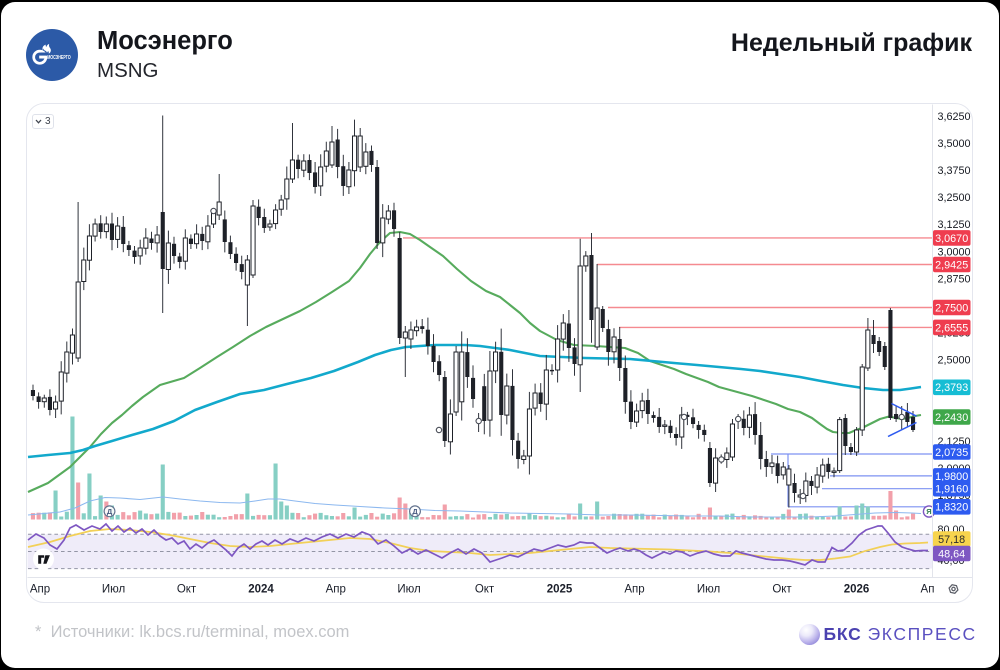 This screenshot has height=670, width=1000. What do you see at coordinates (951, 490) in the screenshot?
I see `svg-text: 1,9160` at bounding box center [951, 490].